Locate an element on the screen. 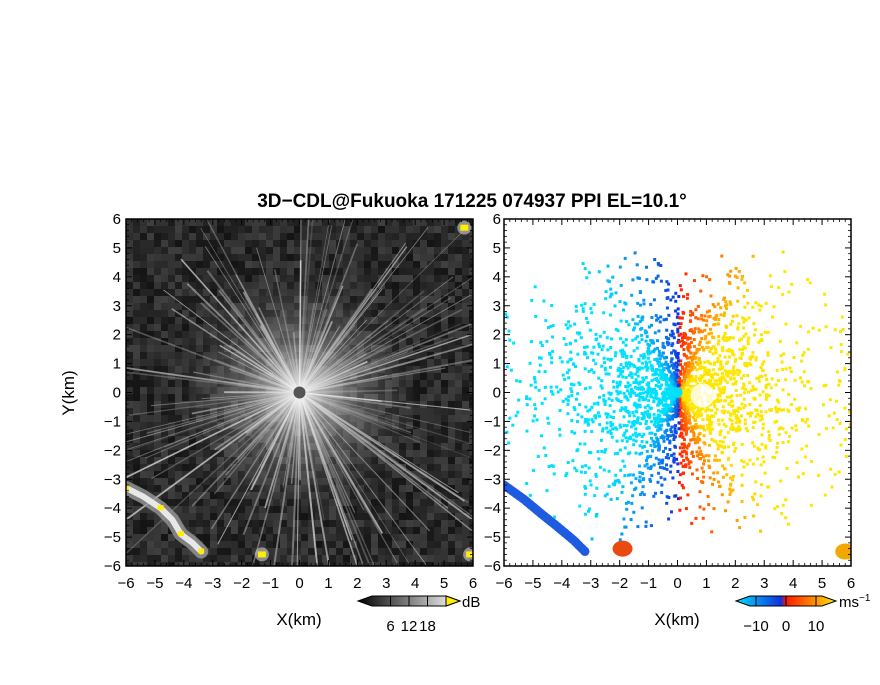 This screenshot has width=880, height=685. colorbar-tick-label: 10 is located at coordinates (816, 626).